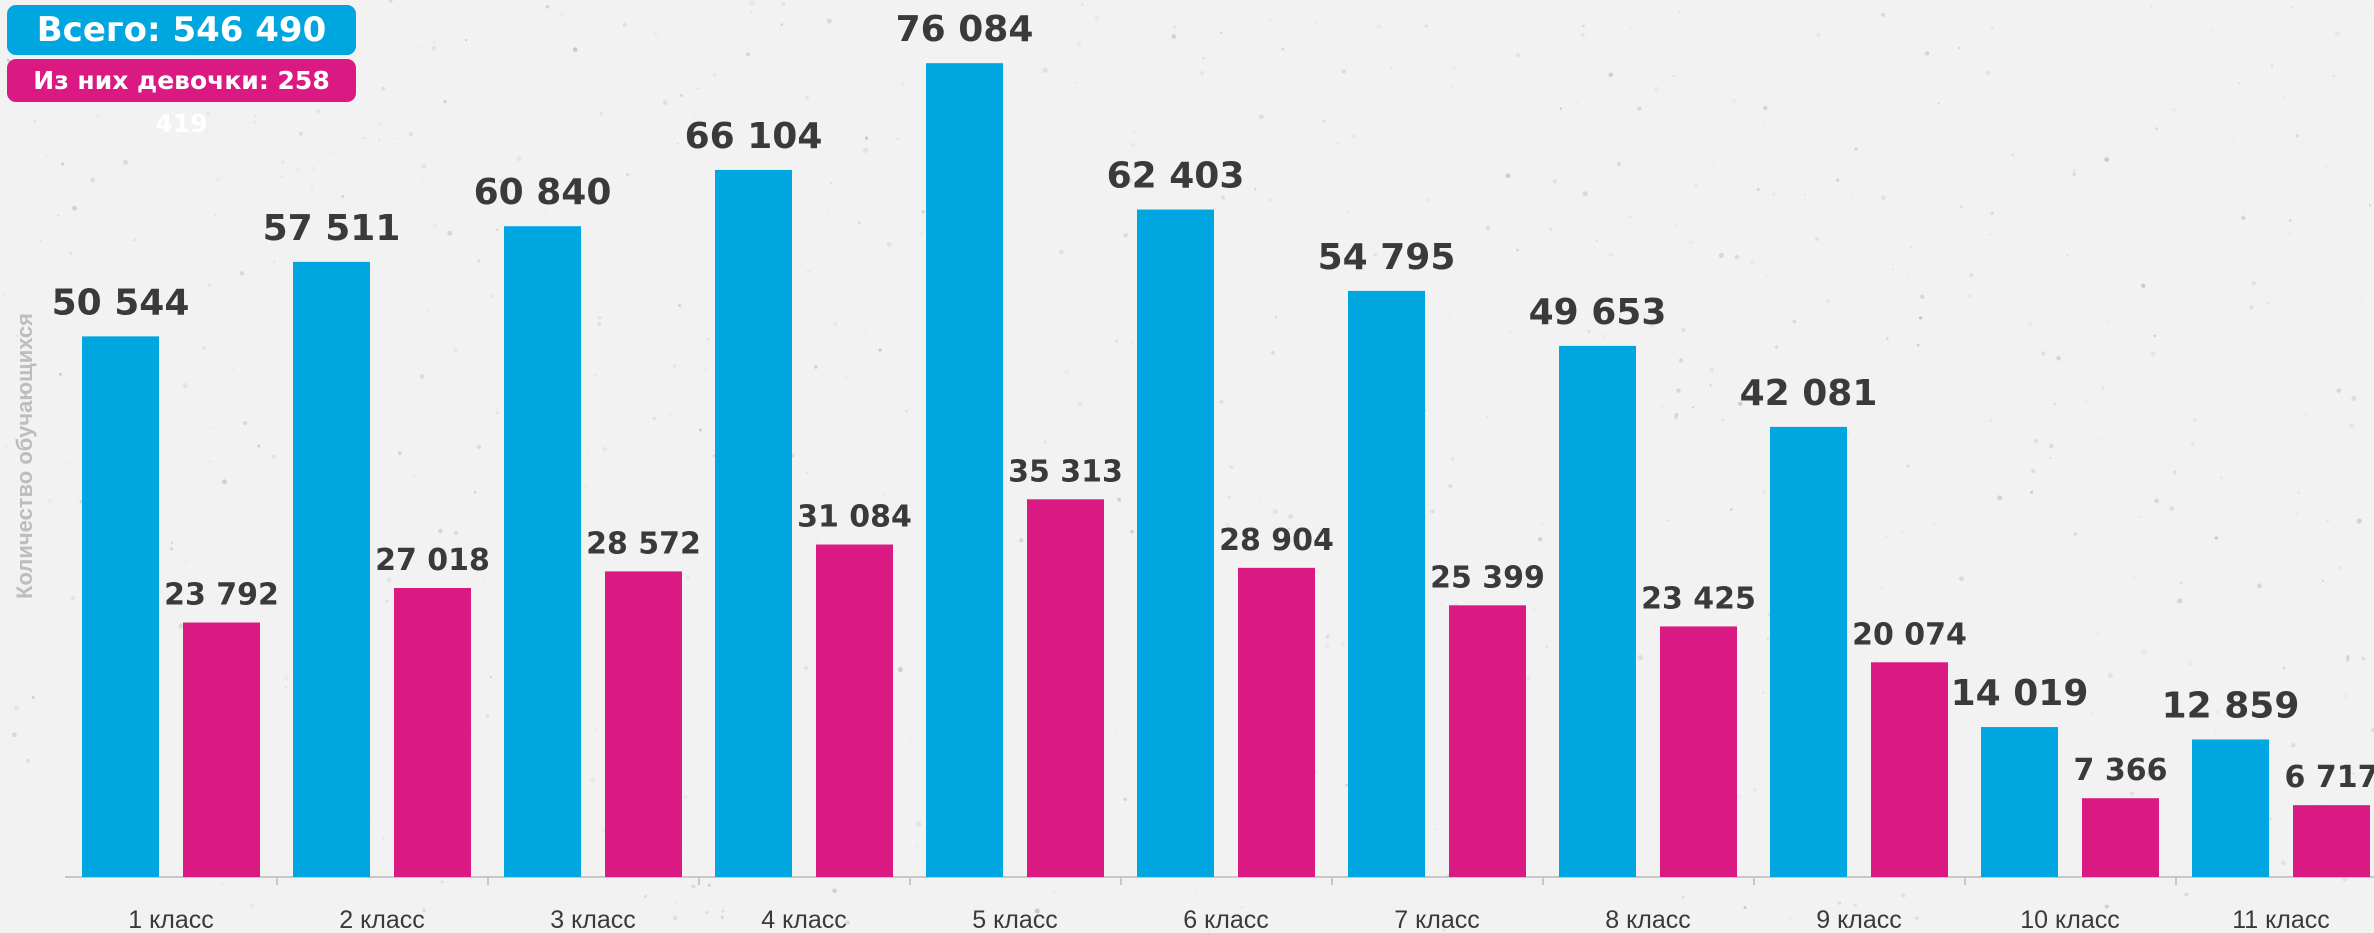  I want to click on x-tick-label: 3 класс, so click(593, 919).